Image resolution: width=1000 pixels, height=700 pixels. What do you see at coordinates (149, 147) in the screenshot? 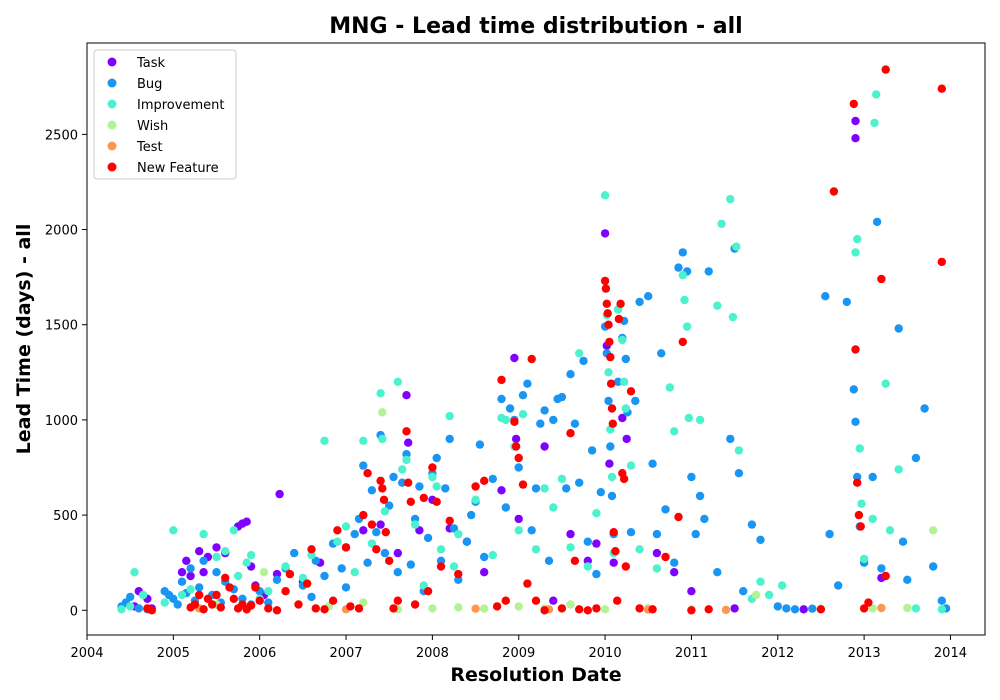
I see `legend-label: Test` at bounding box center [149, 147].